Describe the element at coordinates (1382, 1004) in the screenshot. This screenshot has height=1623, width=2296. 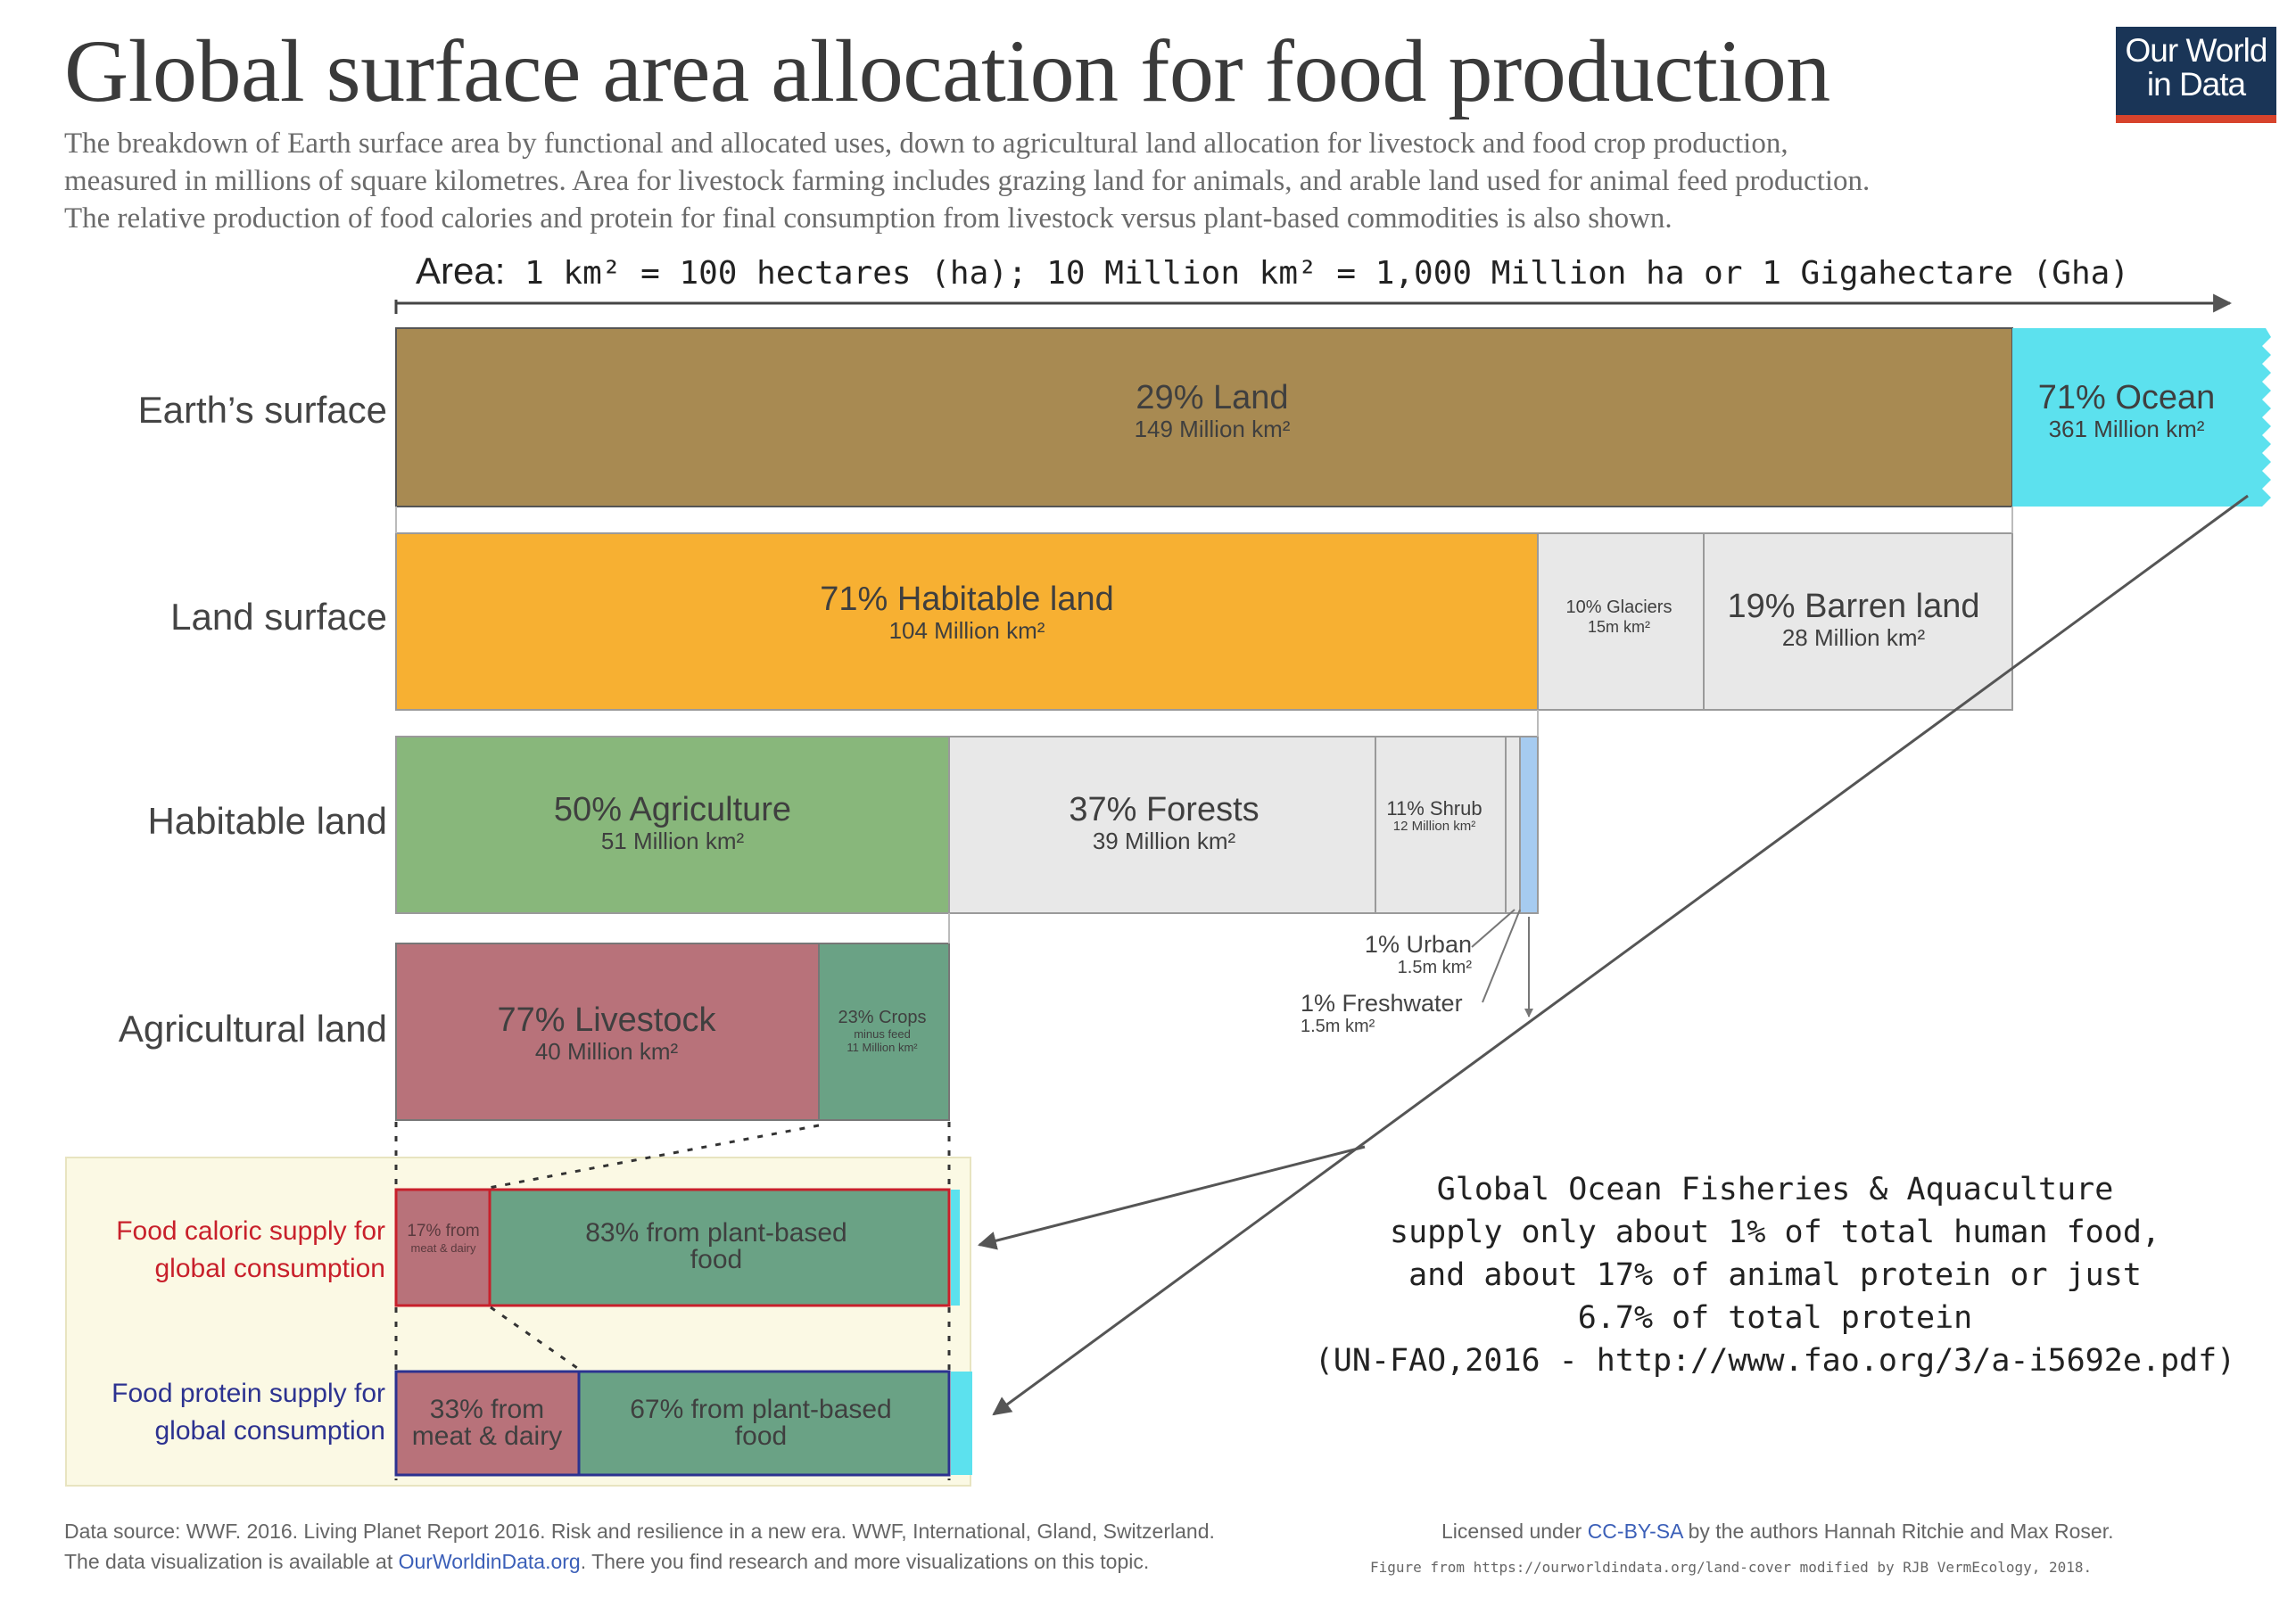
I see `callout-title: 1% Freshwater` at that location.